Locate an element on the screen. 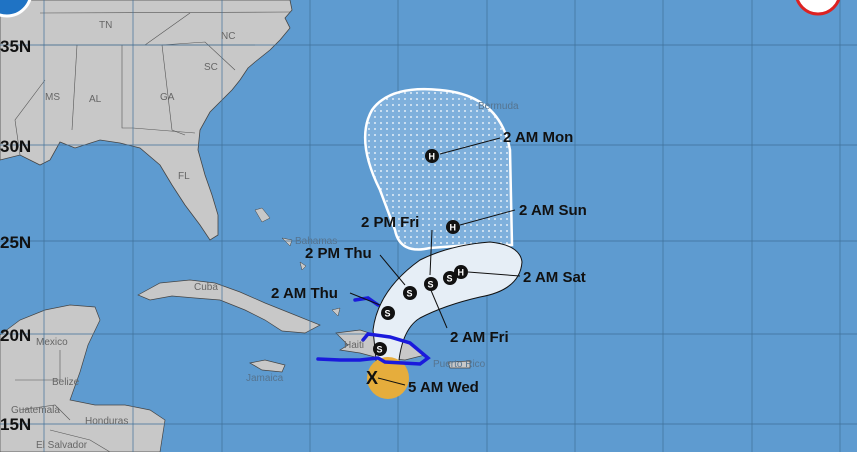 The height and width of the screenshot is (452, 857). label-2am-thu: 2 AM Thu is located at coordinates (304, 293).